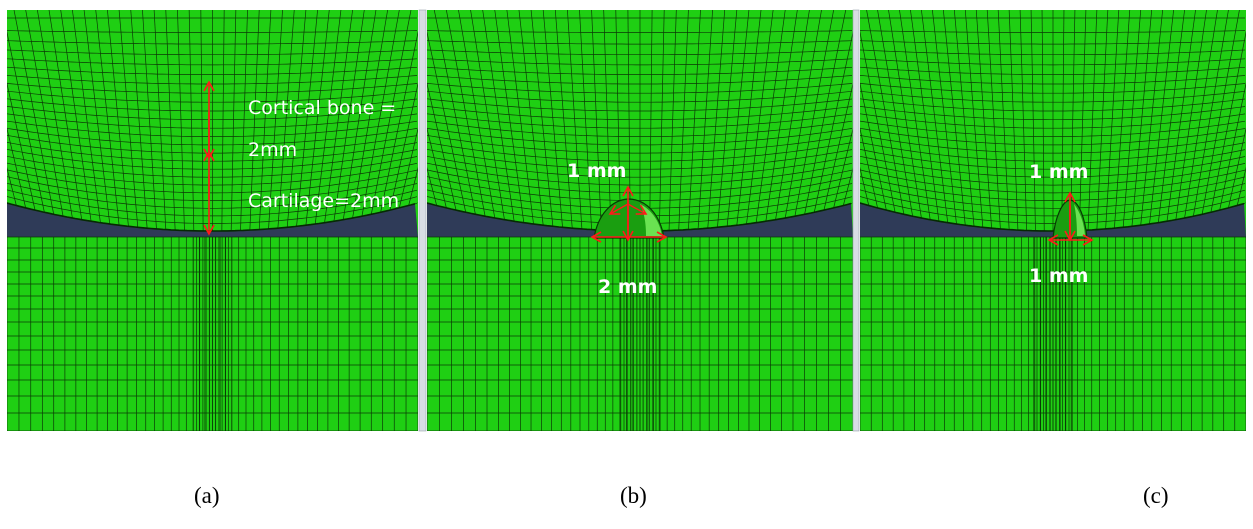 The image size is (1253, 529). I want to click on panel-b-joint-gap, so click(640, 220).